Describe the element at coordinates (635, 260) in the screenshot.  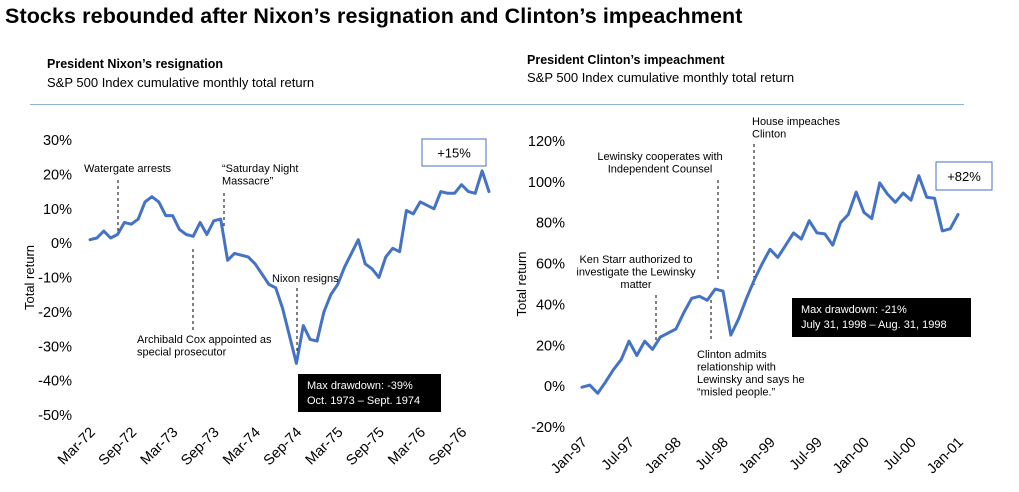
I see `clinton-annotation-text: Ken Starr authorized to` at that location.